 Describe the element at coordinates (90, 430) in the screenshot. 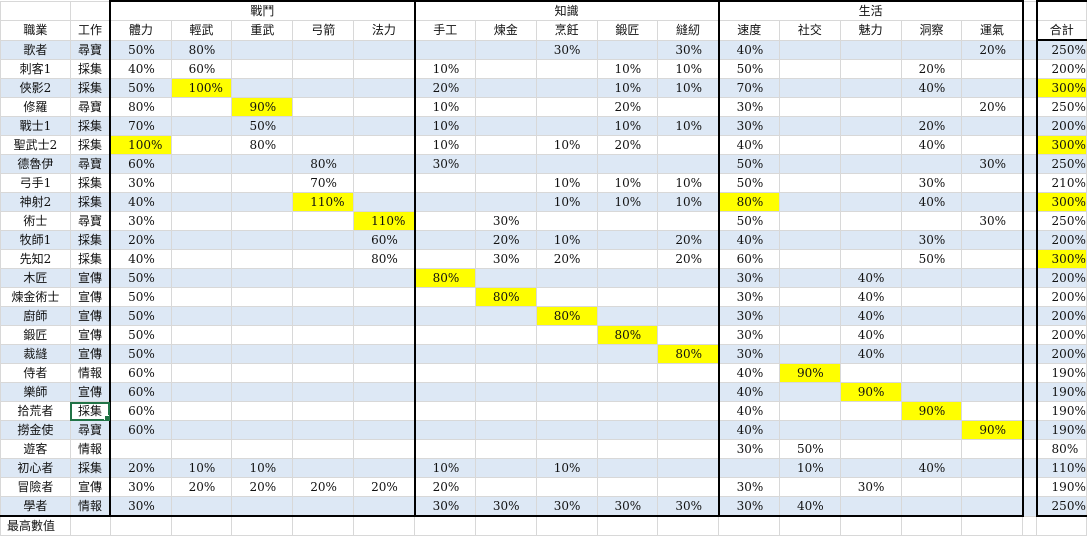

I see `work-cell: 尋寶` at that location.